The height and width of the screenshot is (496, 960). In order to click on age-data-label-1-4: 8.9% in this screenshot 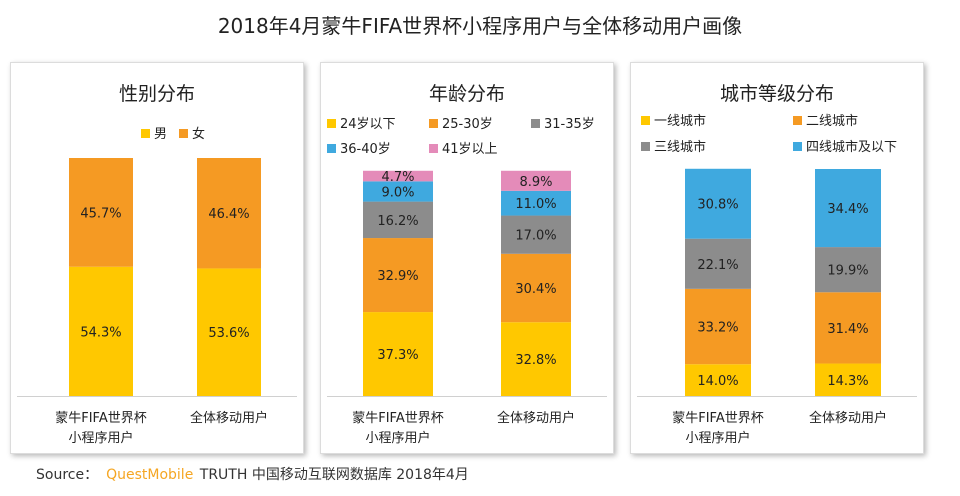, I will do `click(535, 182)`.